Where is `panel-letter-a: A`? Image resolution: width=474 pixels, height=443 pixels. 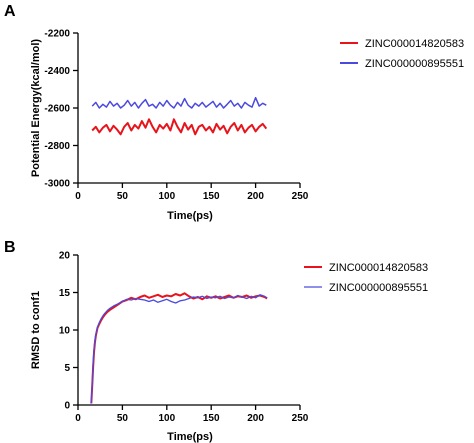
panel-letter-a: A is located at coordinates (10, 11).